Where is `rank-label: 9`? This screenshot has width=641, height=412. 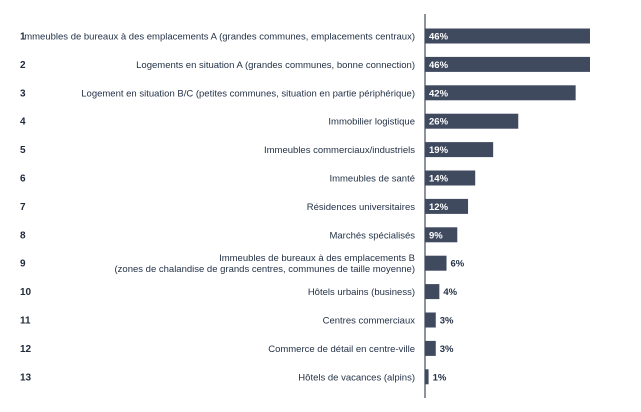 rank-label: 9 is located at coordinates (23, 264).